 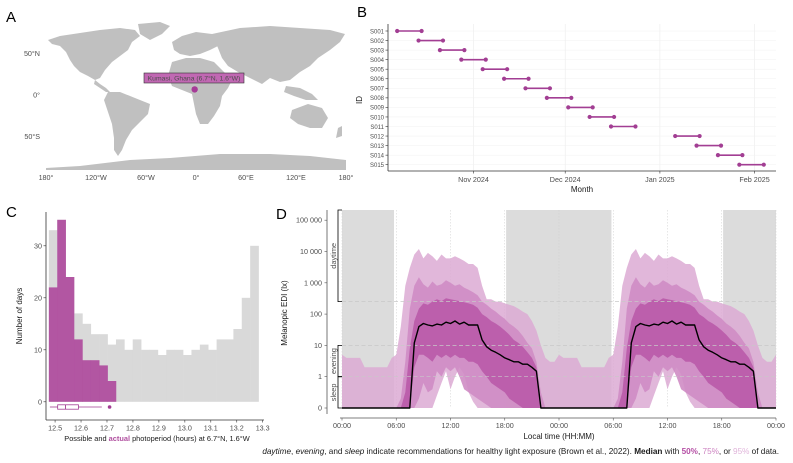 I want to click on continent-greenland, so click(x=154, y=31).